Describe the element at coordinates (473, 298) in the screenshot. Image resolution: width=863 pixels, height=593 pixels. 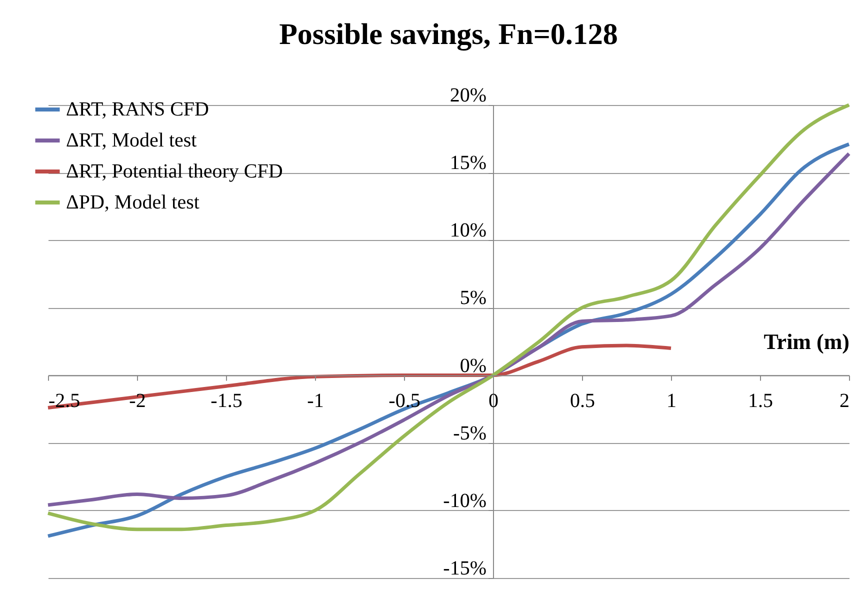
I see `y-tick-label: 5%` at that location.